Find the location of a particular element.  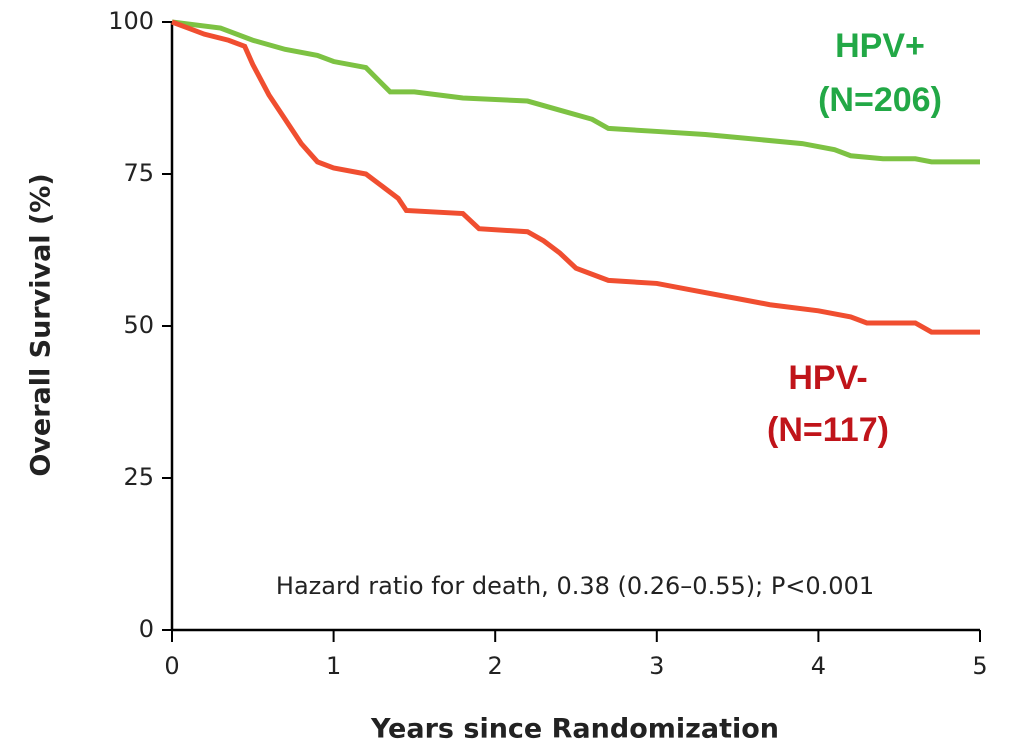

series-count: (N=206) is located at coordinates (880, 100).